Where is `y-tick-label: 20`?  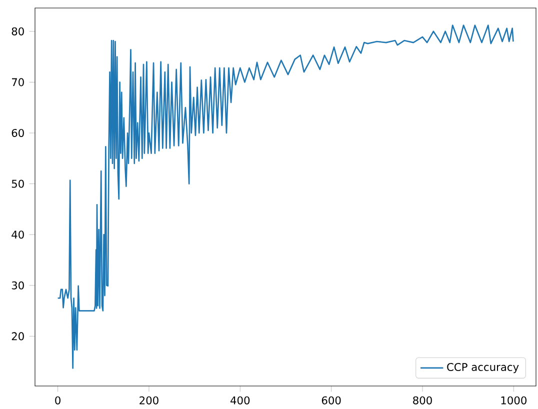
y-tick-label: 20 is located at coordinates (18, 336).